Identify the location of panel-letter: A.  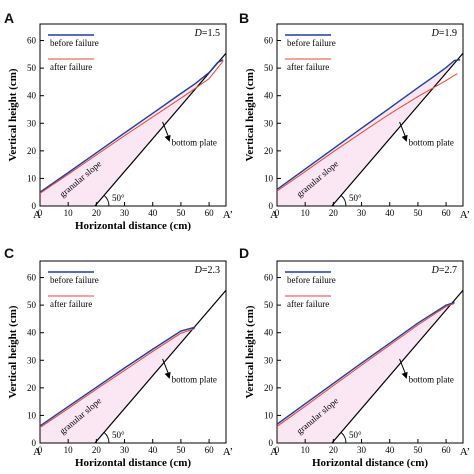
(9, 18).